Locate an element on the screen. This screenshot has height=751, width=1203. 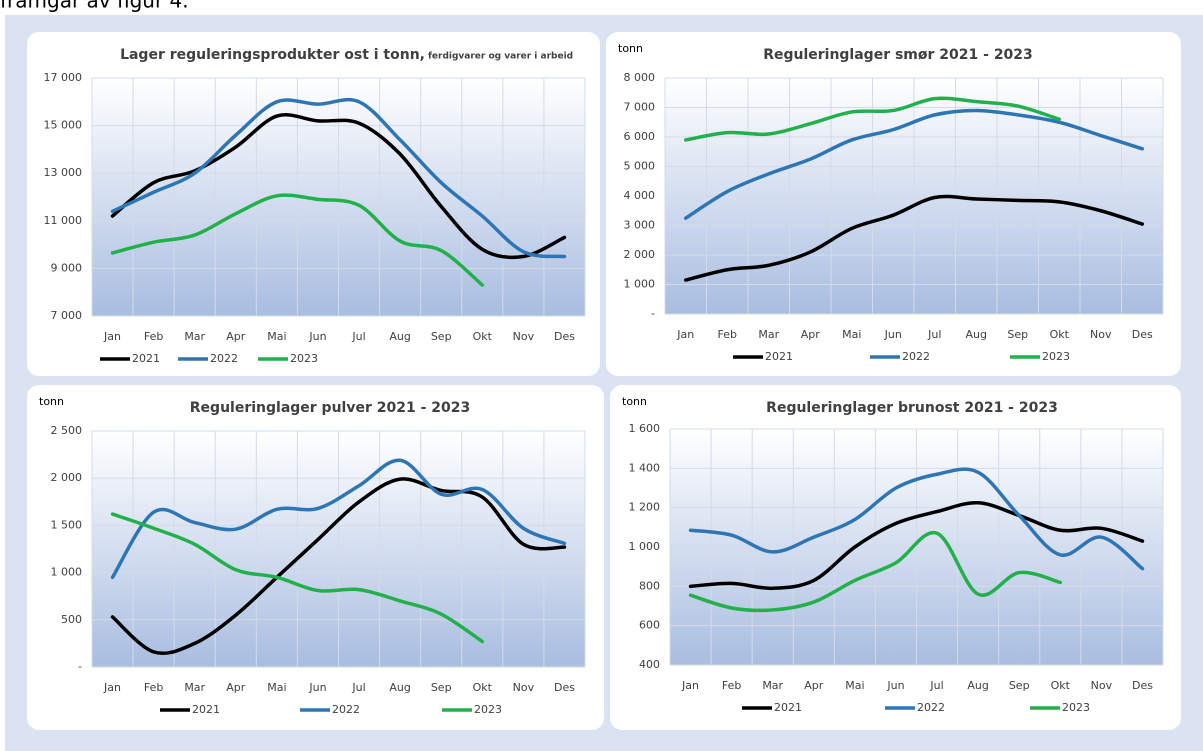
y-tick-label: 17 000 is located at coordinates (63, 77).